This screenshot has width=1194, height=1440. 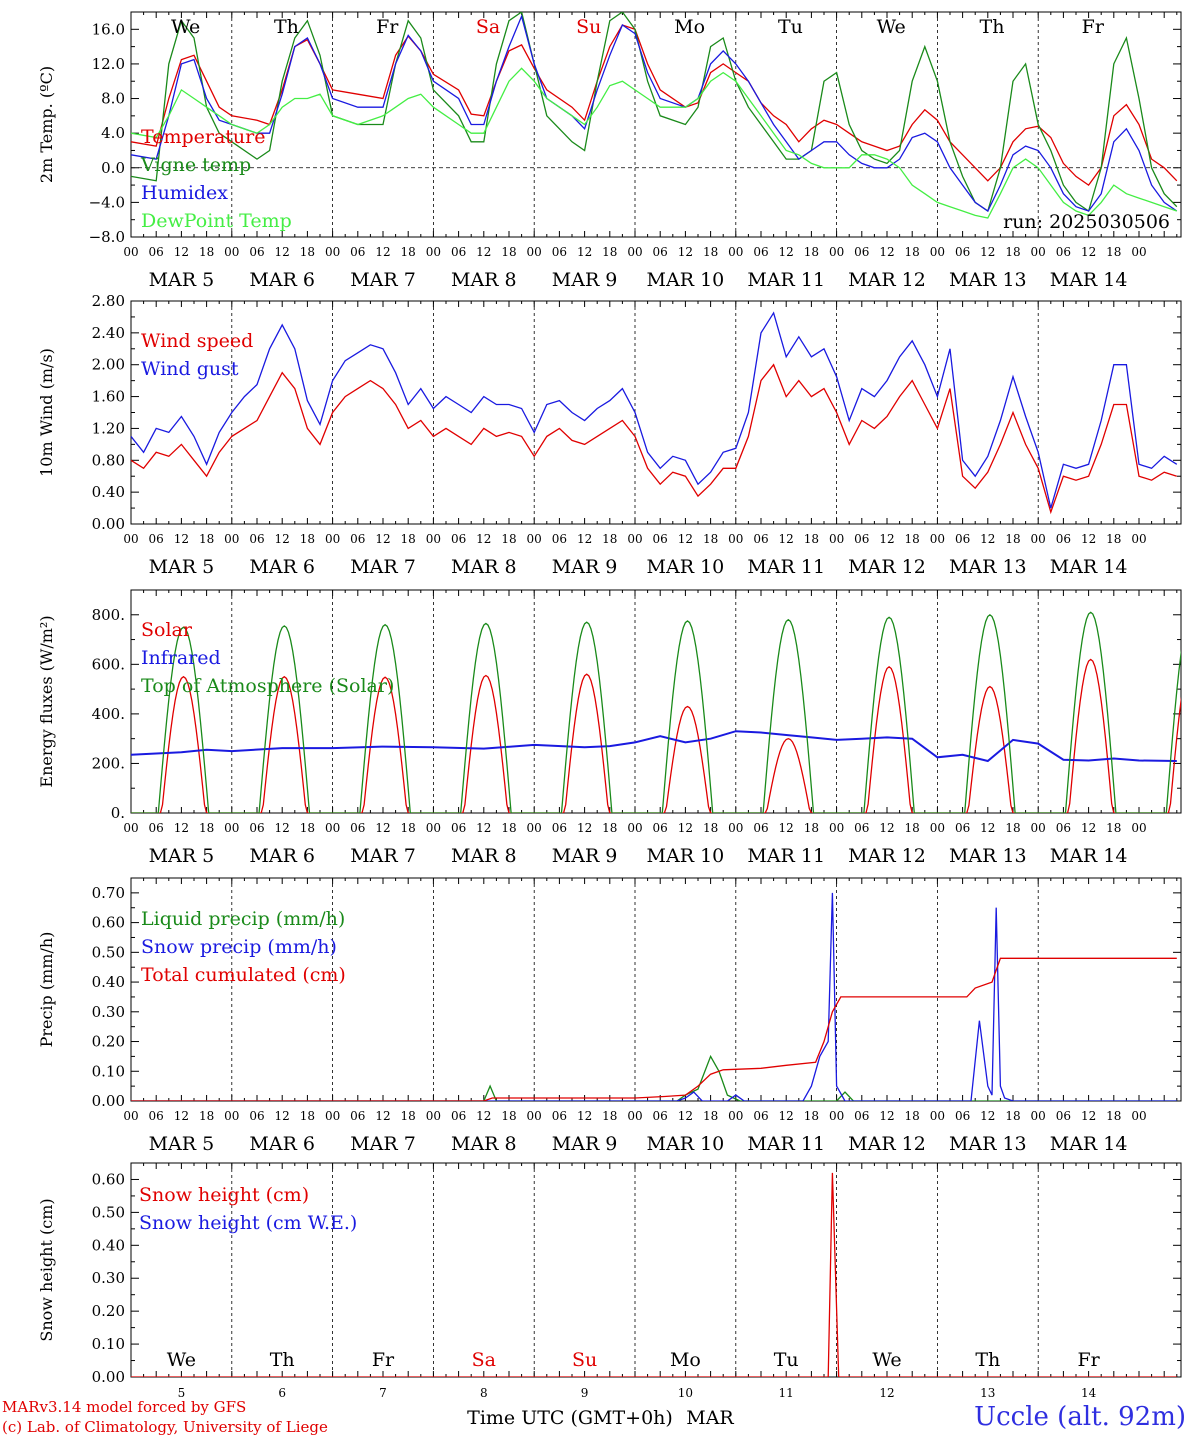 I want to click on legend-entry: Vigne temp, so click(x=195, y=165).